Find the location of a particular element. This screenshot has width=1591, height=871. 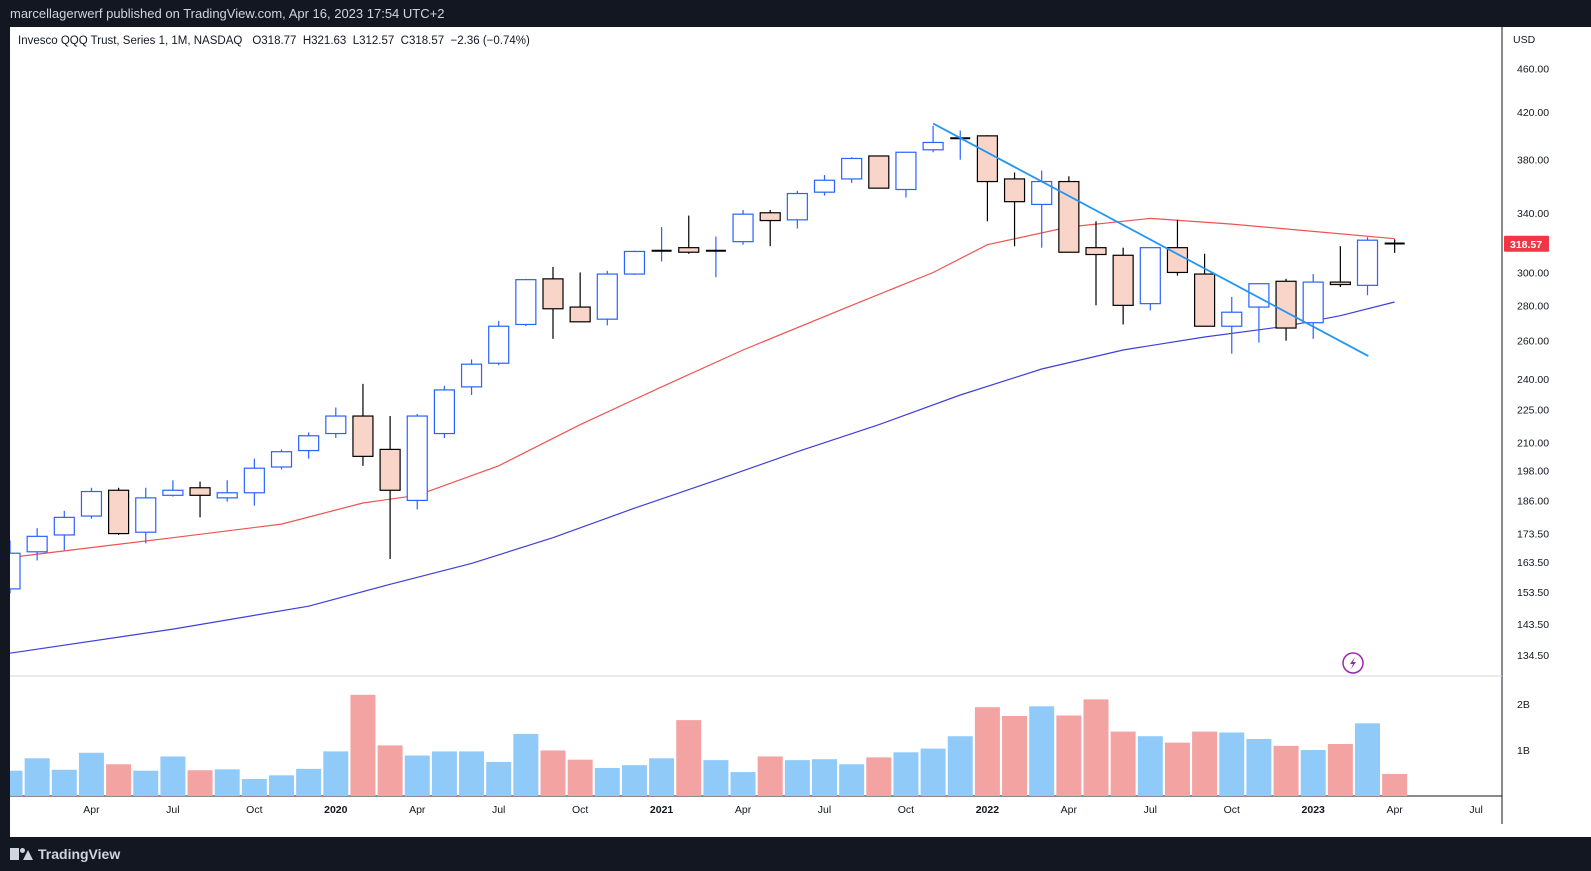

last-price-label: 318.57 is located at coordinates (1526, 245).